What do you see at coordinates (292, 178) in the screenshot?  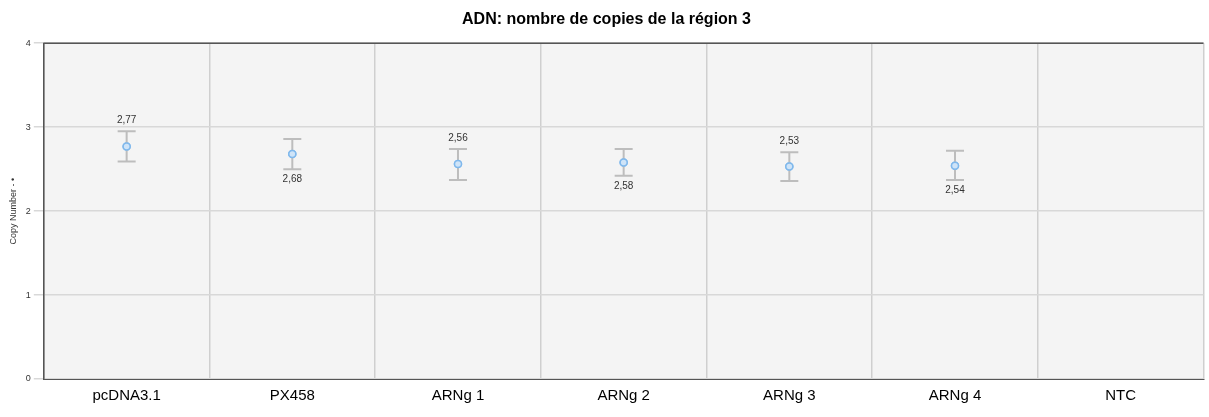 I see `data-label: 2,68` at bounding box center [292, 178].